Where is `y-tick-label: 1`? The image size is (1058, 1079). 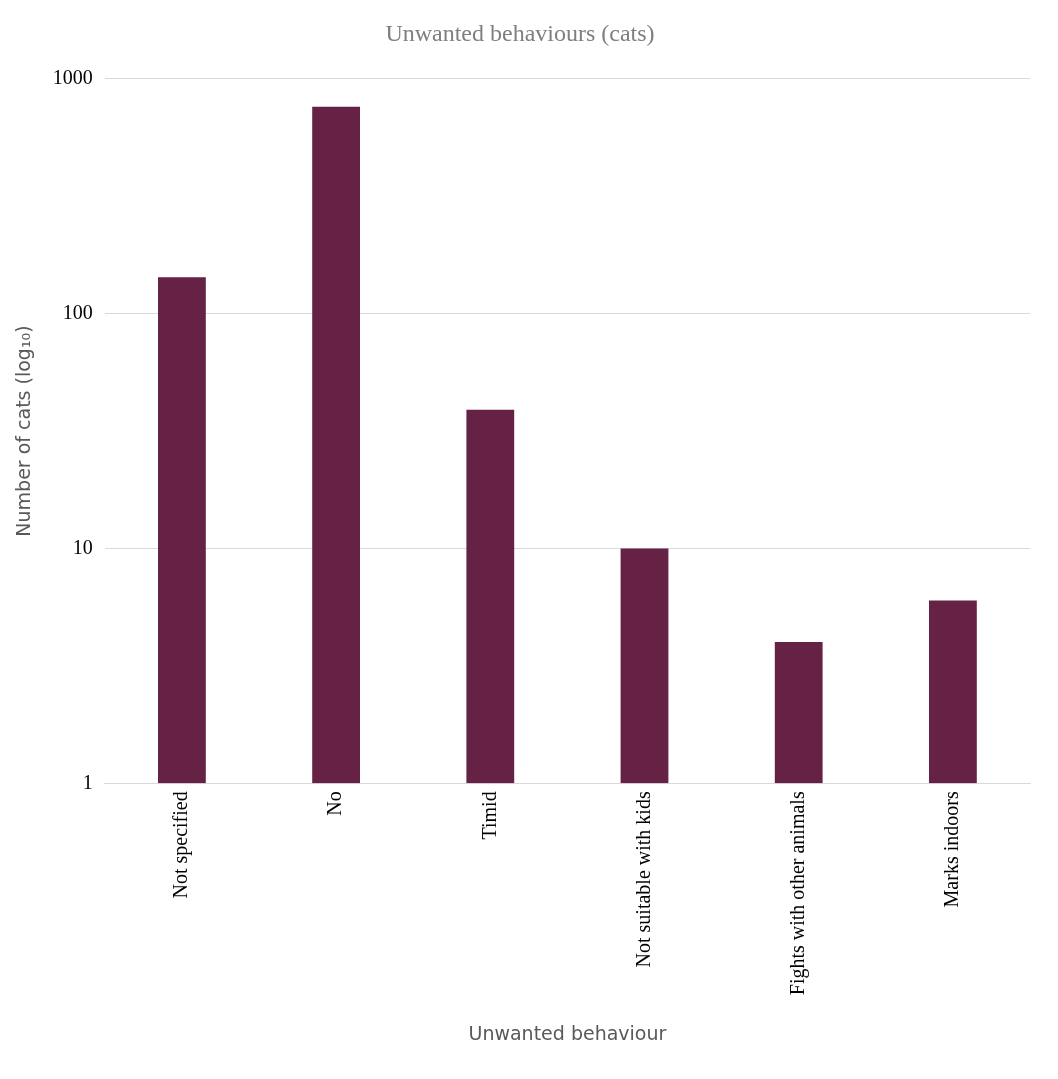 y-tick-label: 1 is located at coordinates (87, 781).